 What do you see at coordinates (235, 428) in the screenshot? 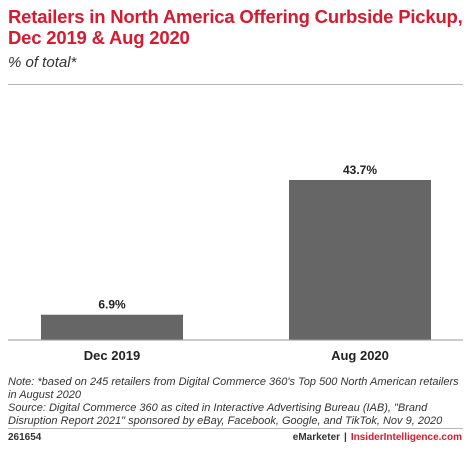
I see `footer-divider` at bounding box center [235, 428].